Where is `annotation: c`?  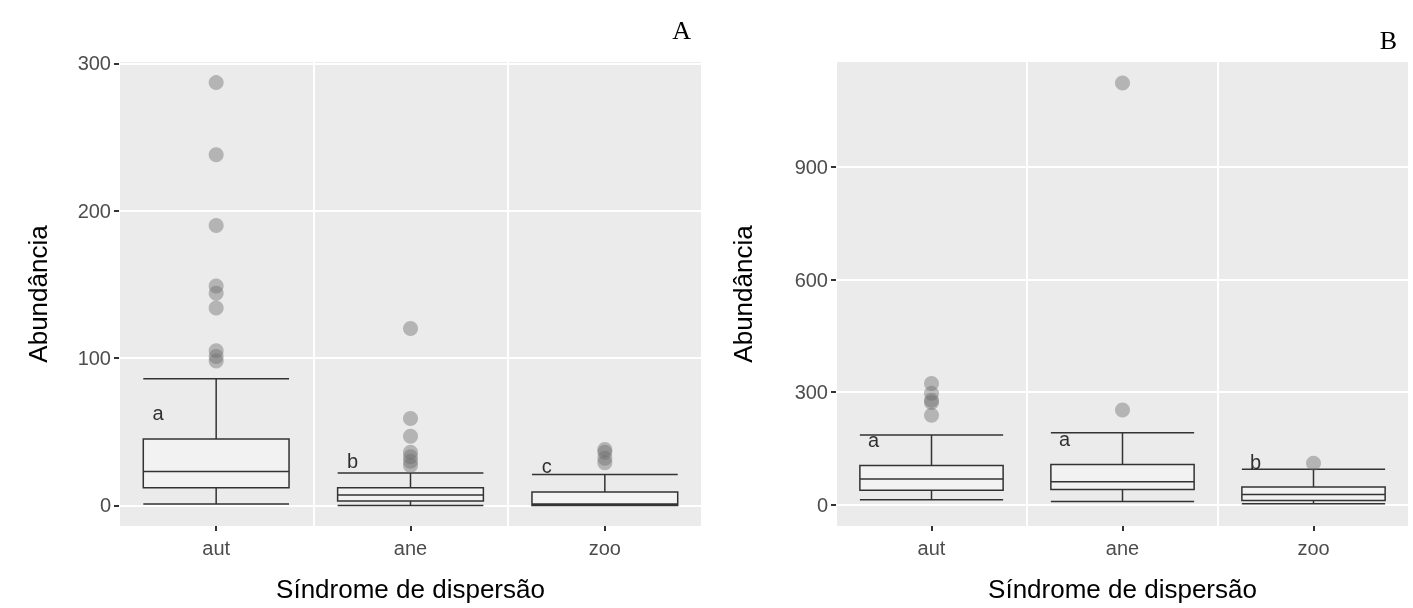
annotation: c is located at coordinates (546, 465).